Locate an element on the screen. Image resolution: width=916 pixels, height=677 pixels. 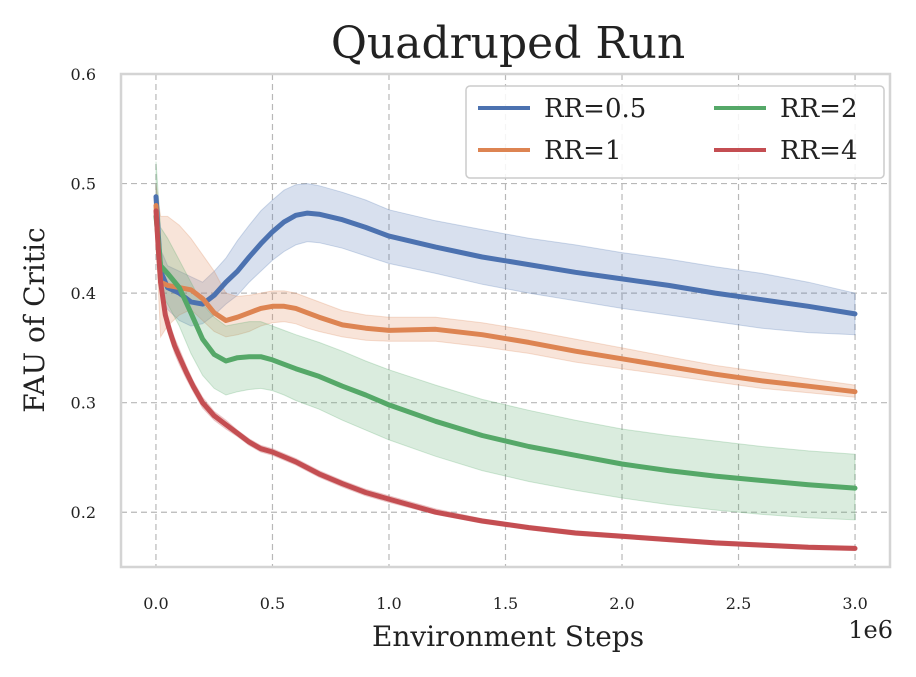
x-tick-label: 0.5 is located at coordinates (272, 603).